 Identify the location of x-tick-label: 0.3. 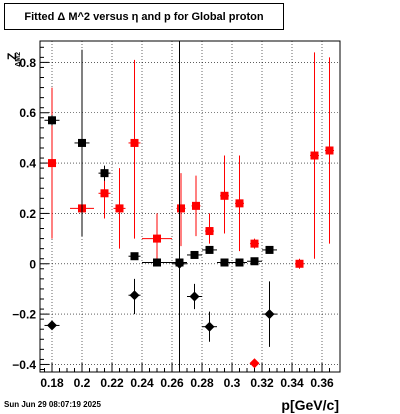
(232, 383).